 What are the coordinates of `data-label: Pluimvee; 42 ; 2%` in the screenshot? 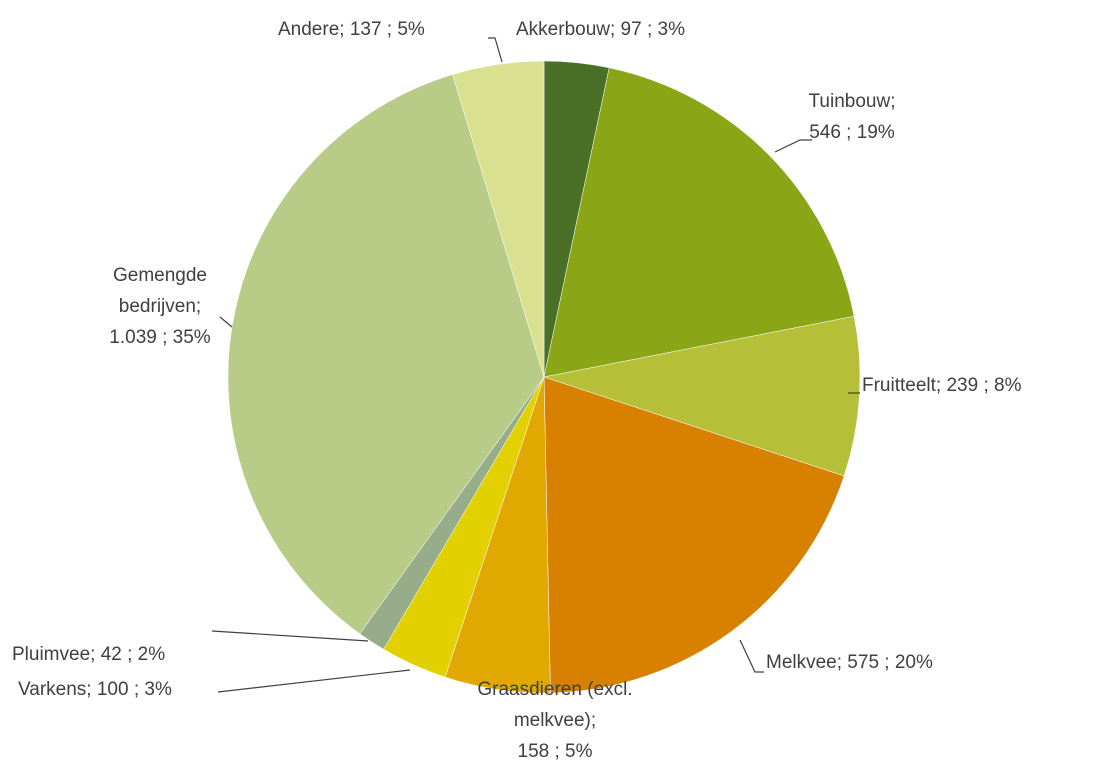 It's located at (88, 654).